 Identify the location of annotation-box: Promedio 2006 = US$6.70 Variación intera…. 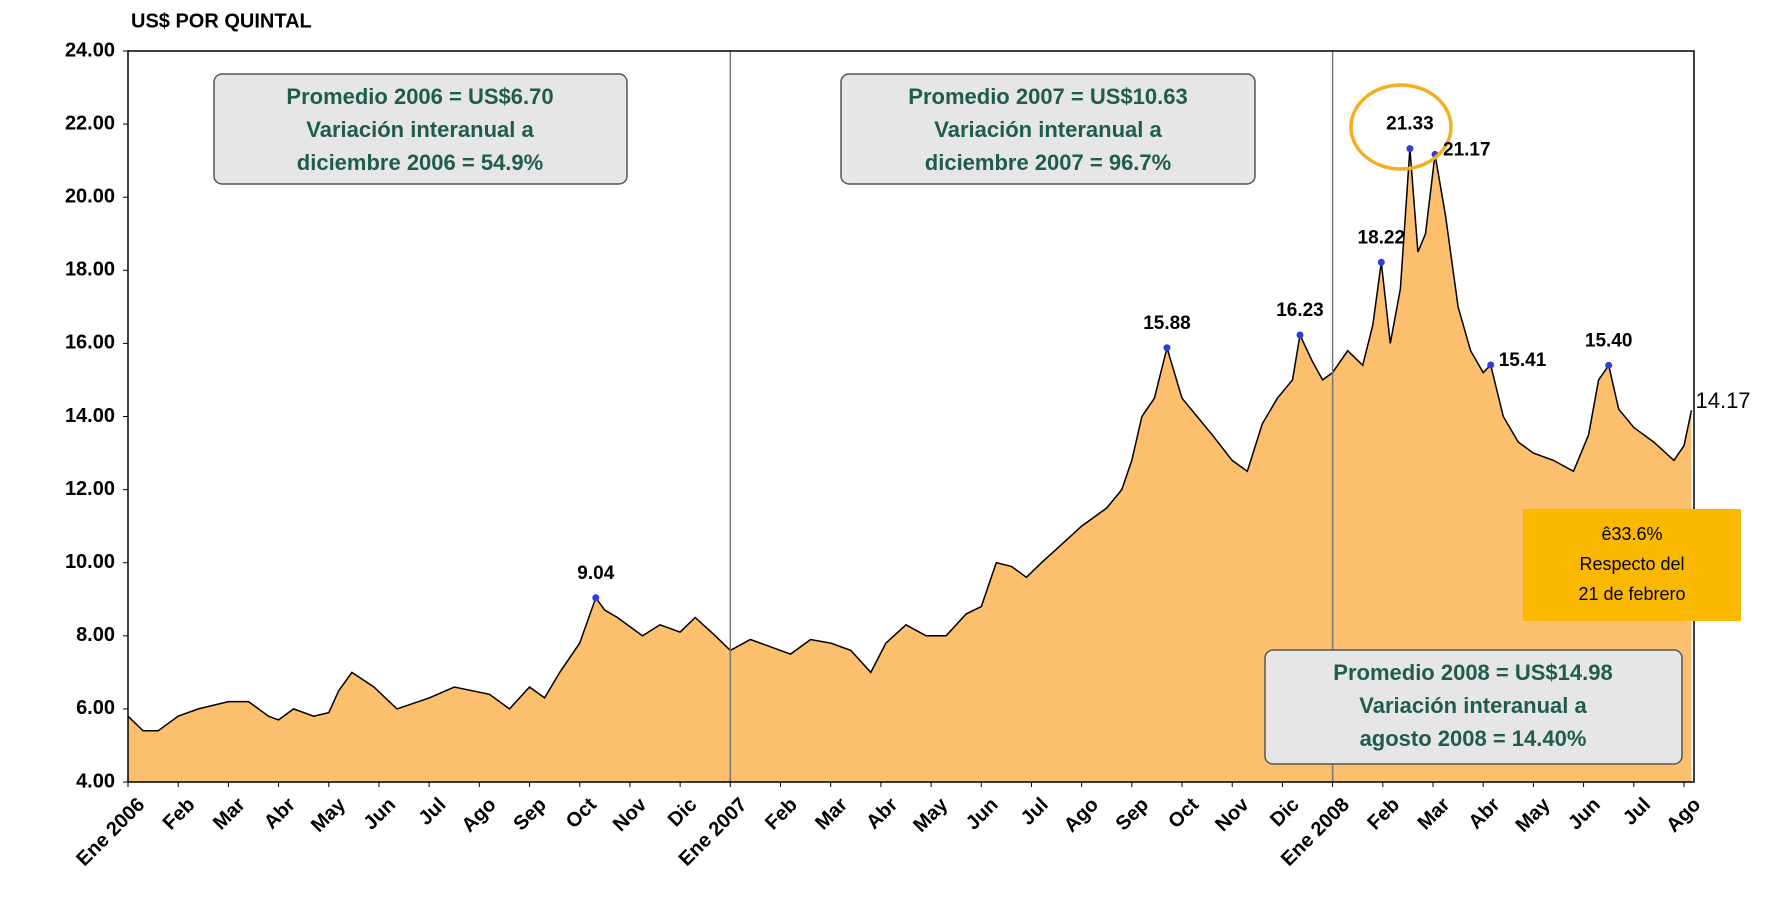
(420, 129).